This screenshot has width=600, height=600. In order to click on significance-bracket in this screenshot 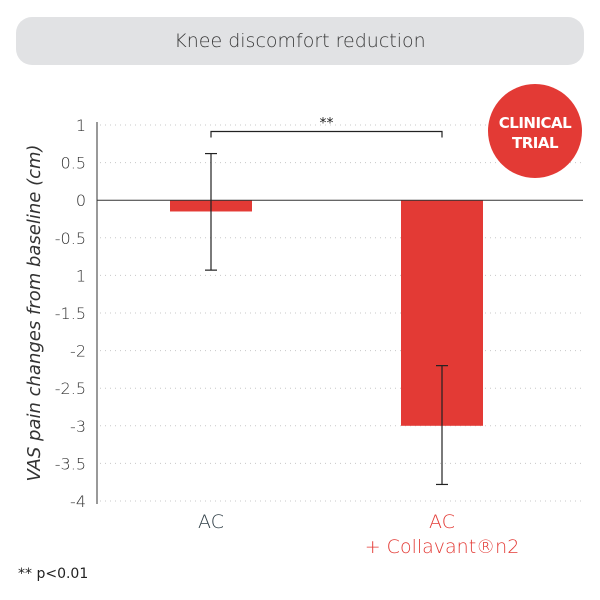, I will do `click(326, 134)`.